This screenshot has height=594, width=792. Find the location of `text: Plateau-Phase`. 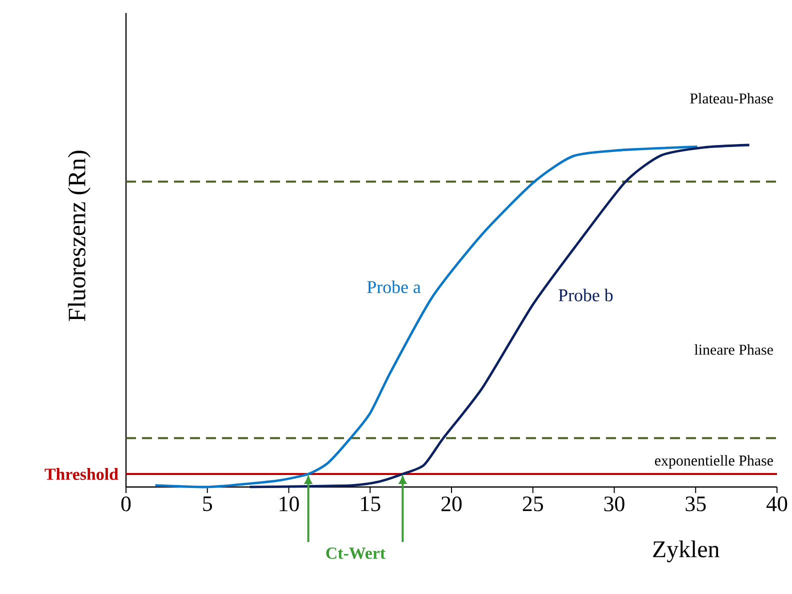

text: Plateau-Phase is located at coordinates (731, 98).